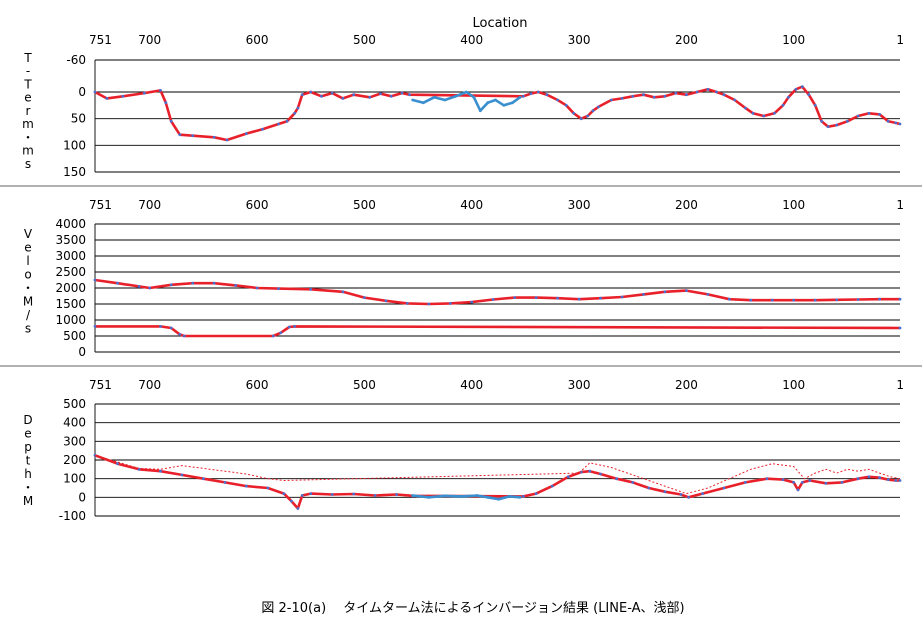 This screenshot has width=922, height=627. Describe the element at coordinates (686, 205) in the screenshot. I see `x-tick-label: 200` at that location.